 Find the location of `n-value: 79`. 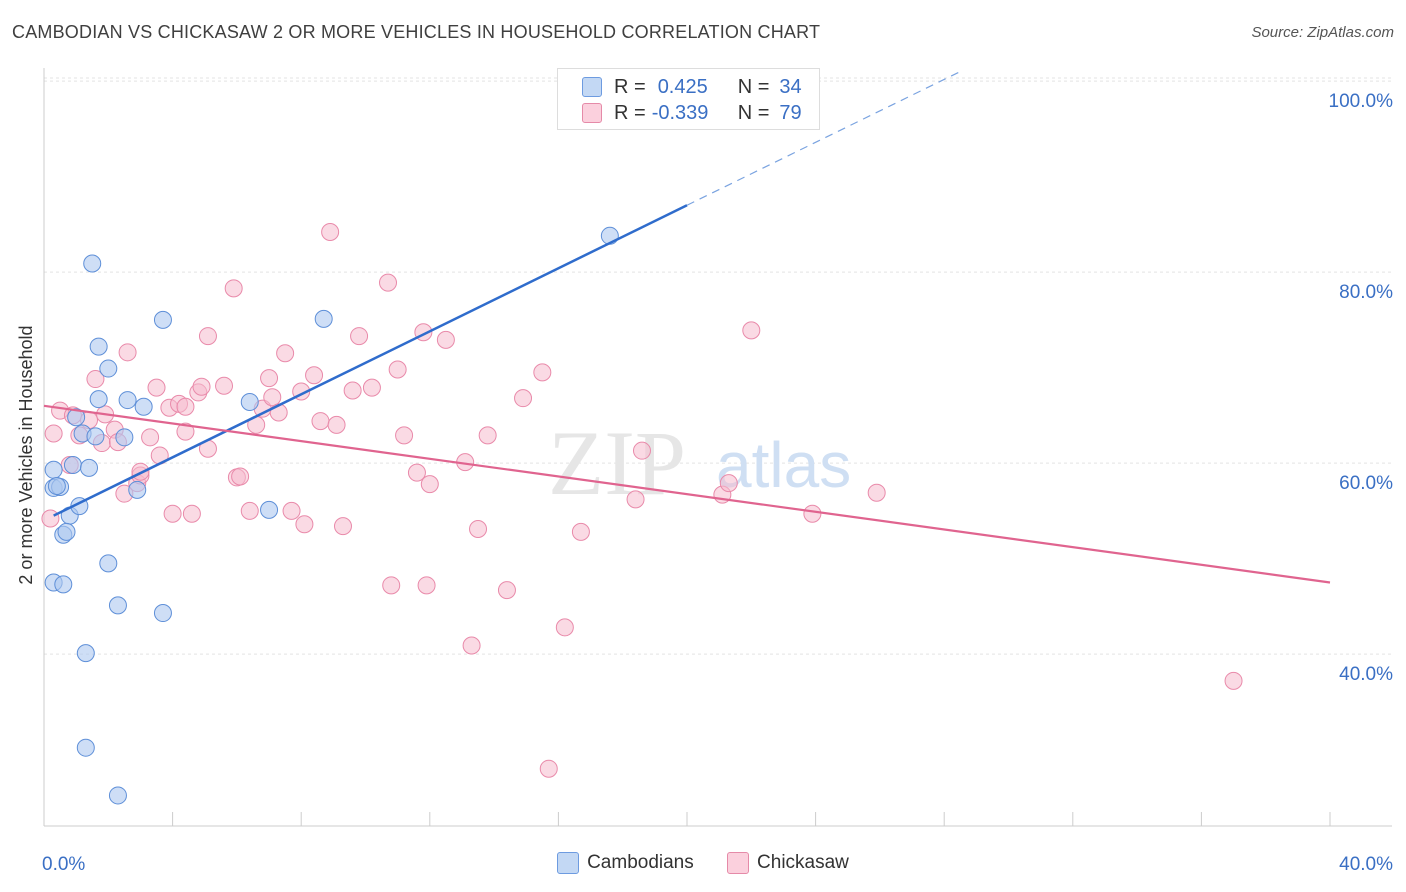

n-value: 79 is located at coordinates (790, 112).